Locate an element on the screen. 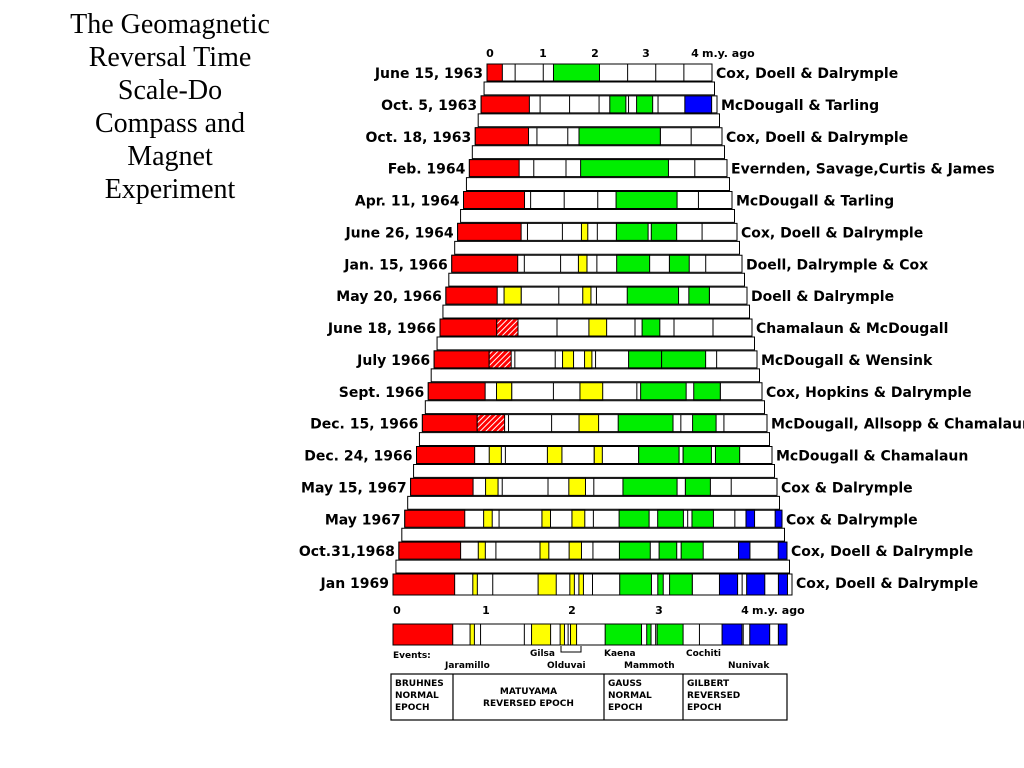 The image size is (1024, 768). row-author-label: Evernden, Savage,Curtis & James is located at coordinates (863, 170).